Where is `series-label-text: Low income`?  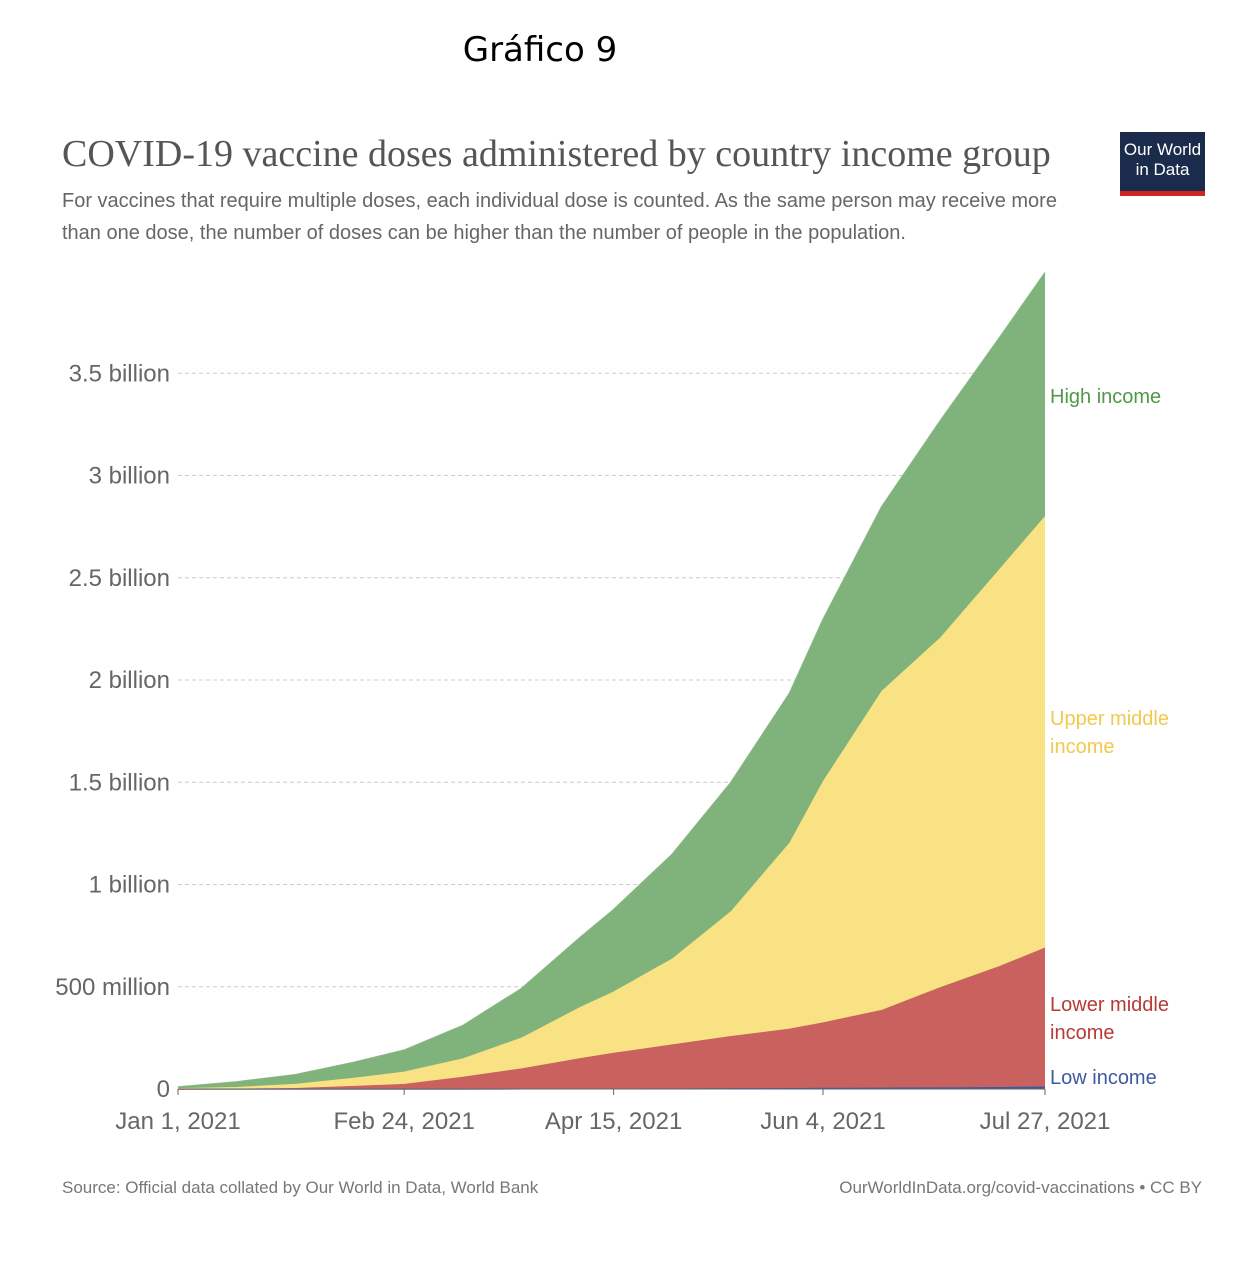 series-label-text: Low income is located at coordinates (1103, 1078).